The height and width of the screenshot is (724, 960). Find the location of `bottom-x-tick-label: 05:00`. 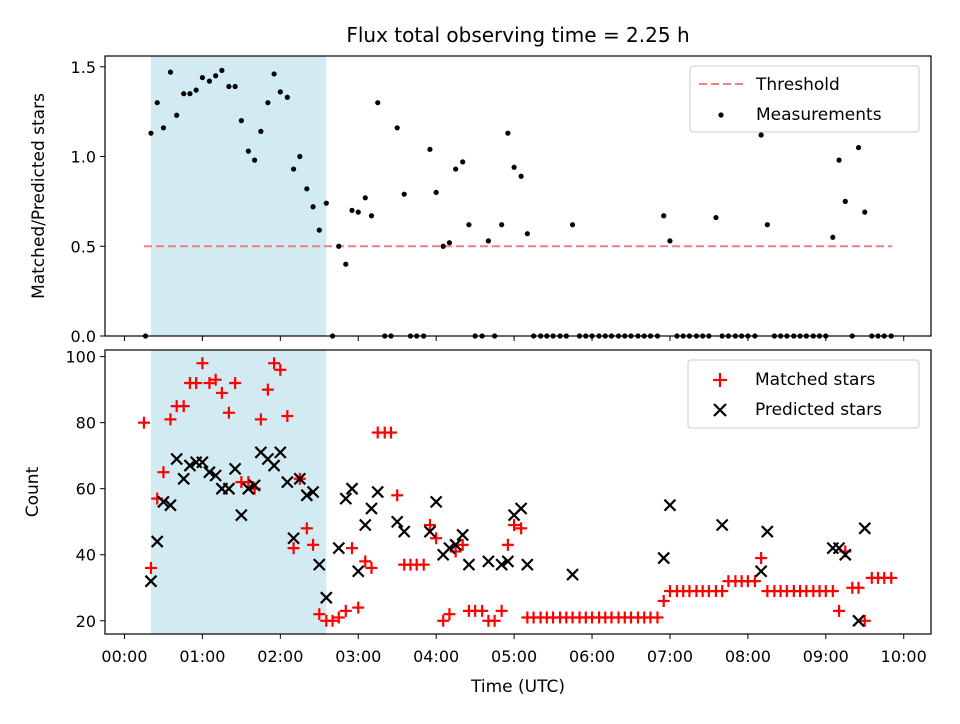

bottom-x-tick-label: 05:00 is located at coordinates (514, 656).